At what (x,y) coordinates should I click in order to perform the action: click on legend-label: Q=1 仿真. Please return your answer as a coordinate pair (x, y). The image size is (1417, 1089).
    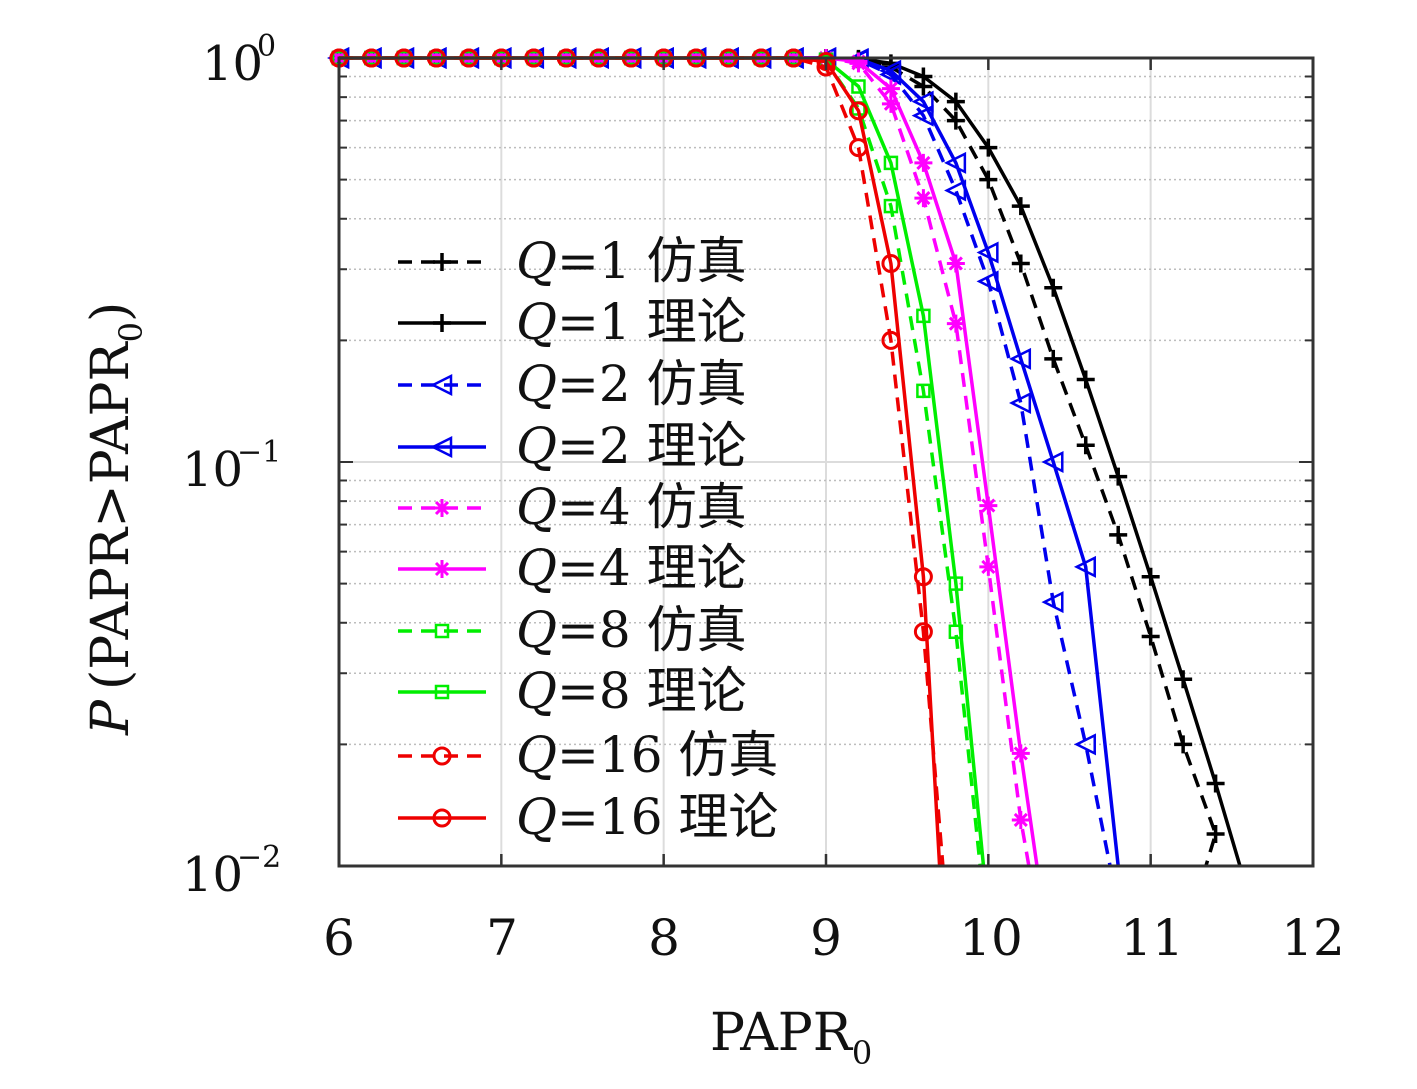
    Looking at the image, I should click on (631, 261).